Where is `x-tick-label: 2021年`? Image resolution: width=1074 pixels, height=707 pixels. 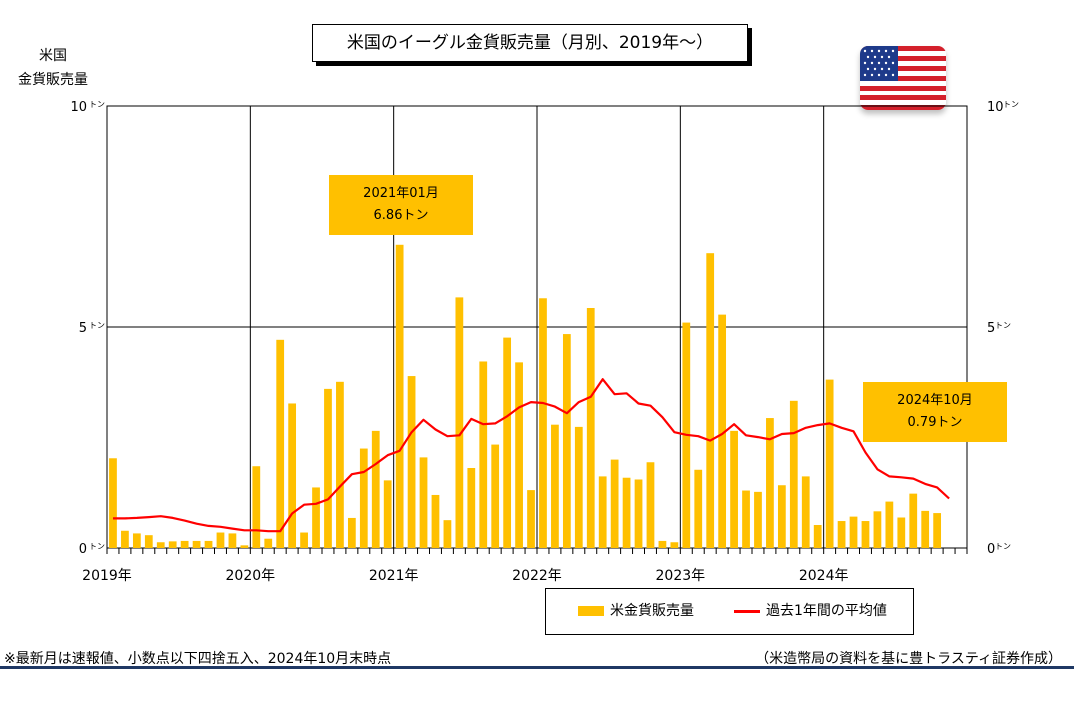 x-tick-label: 2021年 is located at coordinates (394, 576).